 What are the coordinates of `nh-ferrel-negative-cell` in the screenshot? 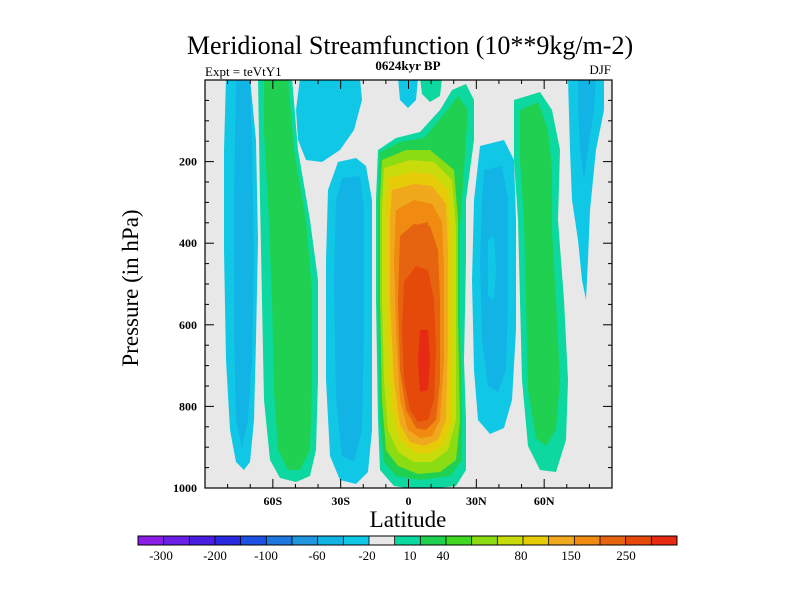 It's located at (494, 287).